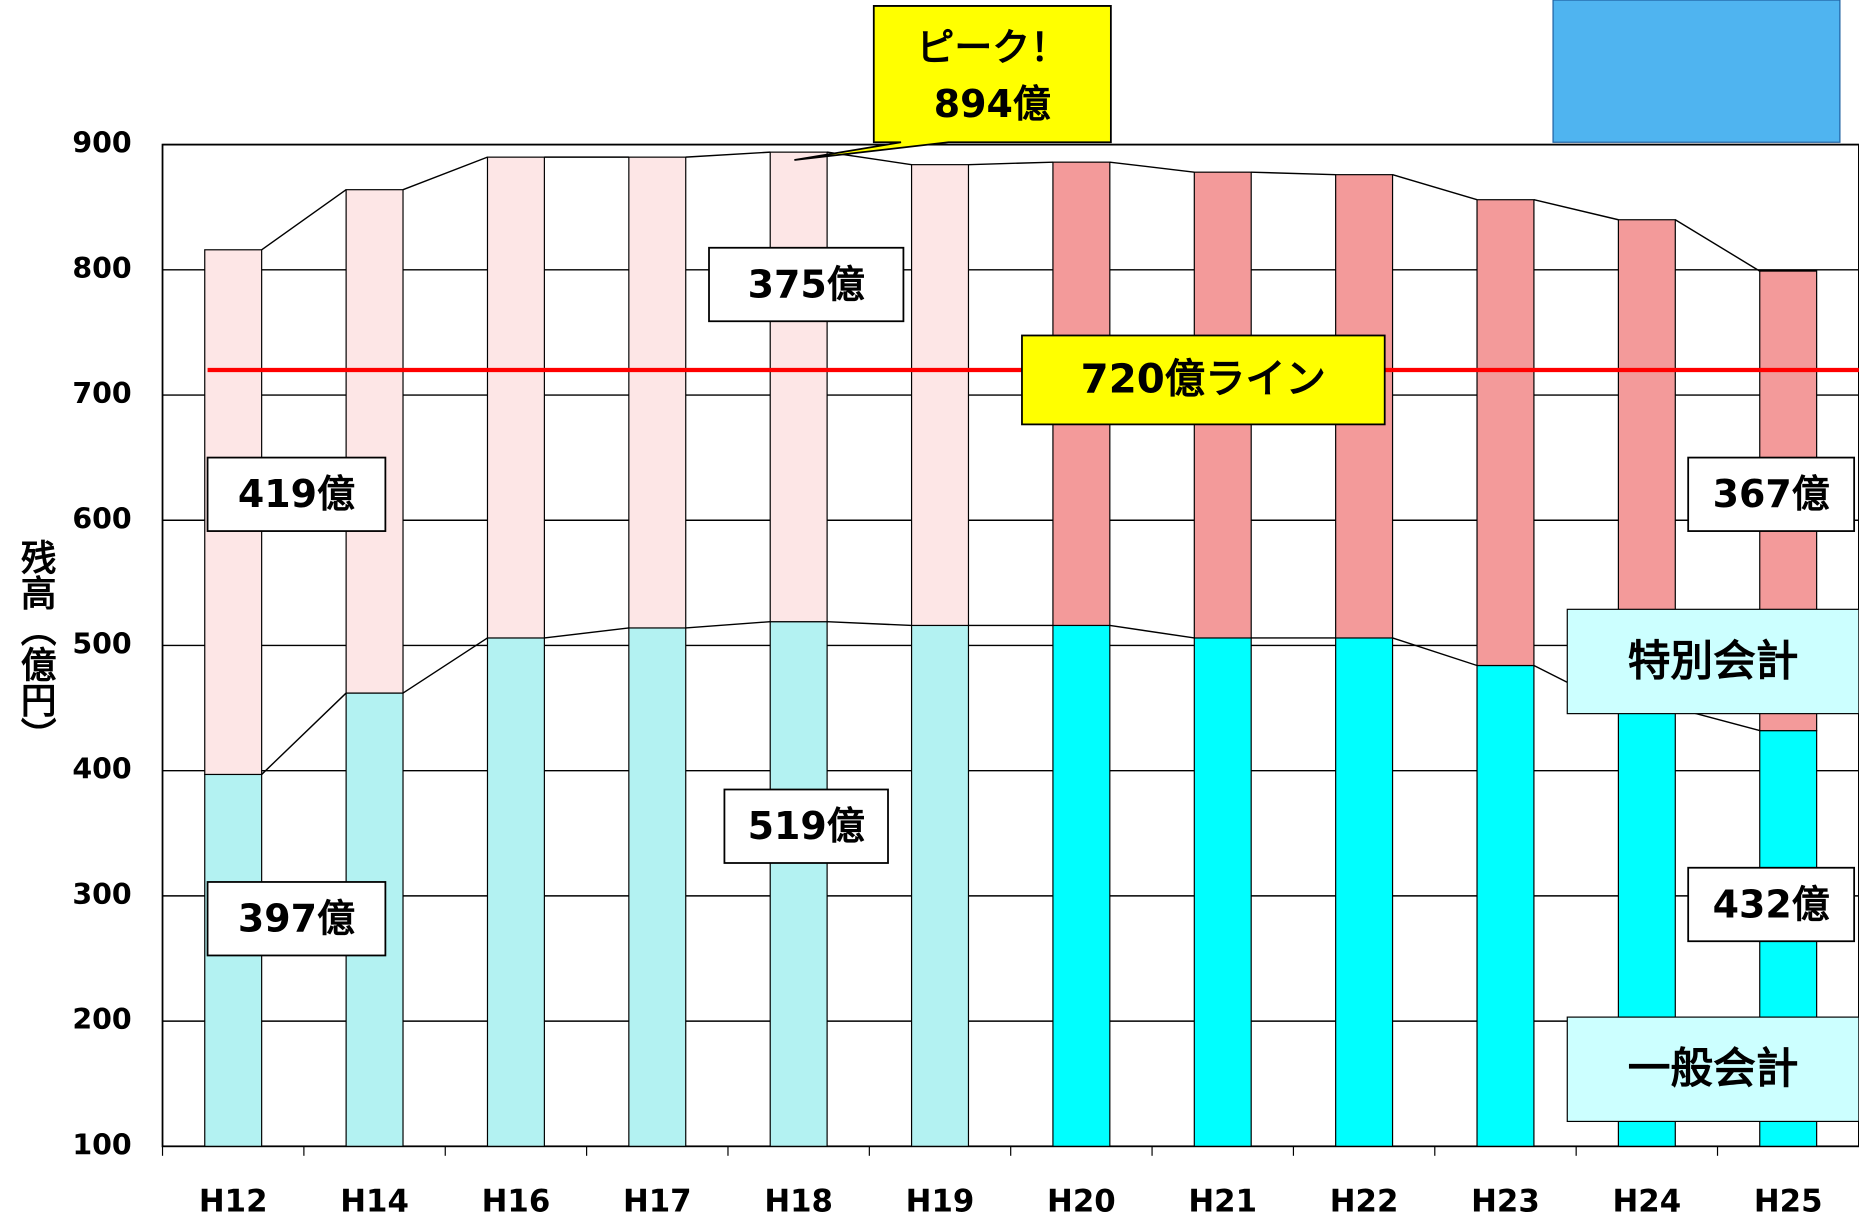  I want to click on y-tick-label: 500, so click(101, 643).